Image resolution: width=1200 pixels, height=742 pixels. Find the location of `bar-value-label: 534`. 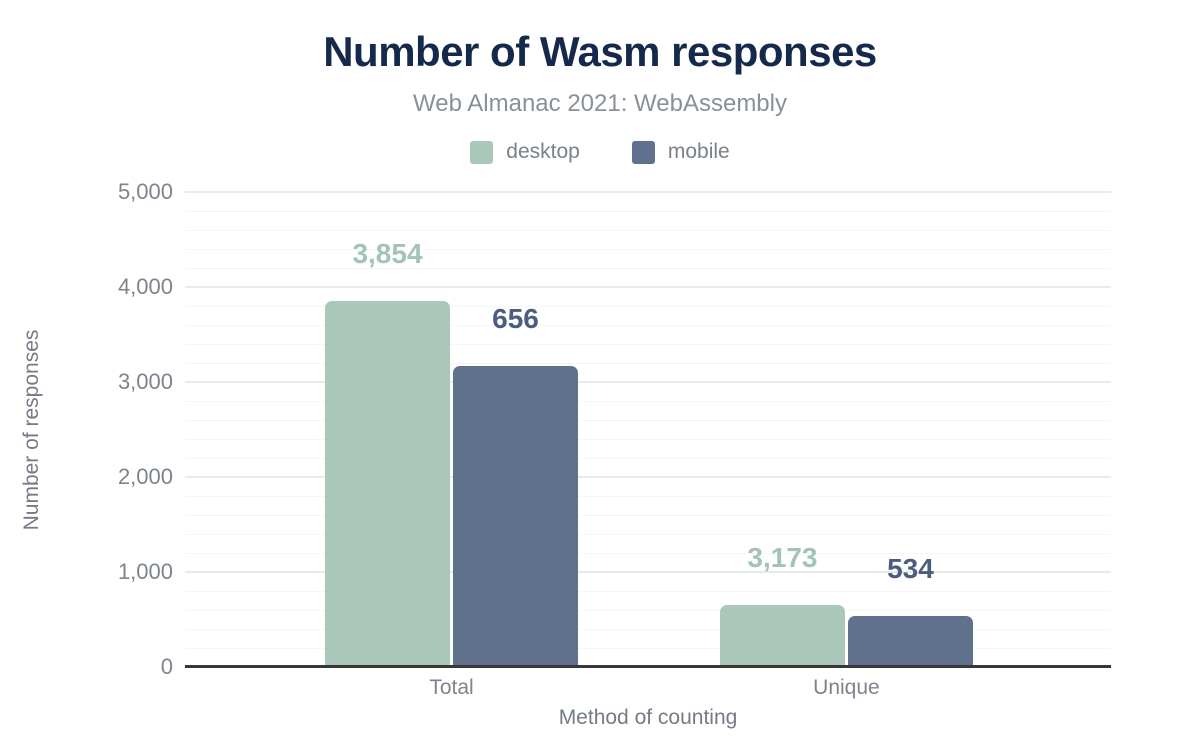

bar-value-label: 534 is located at coordinates (910, 568).